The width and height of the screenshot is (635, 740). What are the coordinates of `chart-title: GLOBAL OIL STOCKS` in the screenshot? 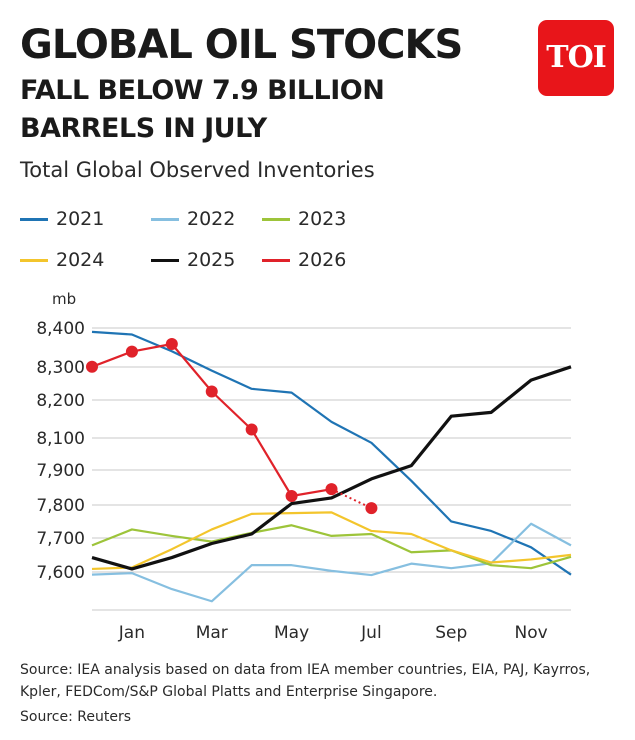 It's located at (241, 45).